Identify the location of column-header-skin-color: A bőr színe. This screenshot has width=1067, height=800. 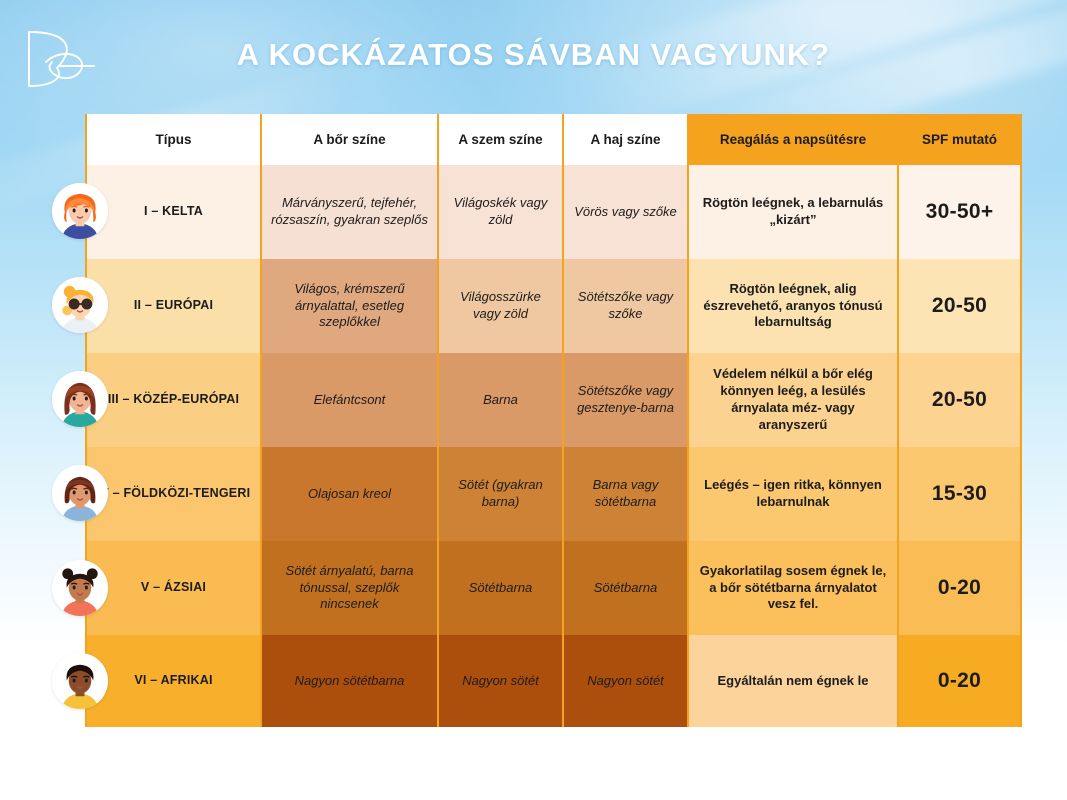
(349, 139).